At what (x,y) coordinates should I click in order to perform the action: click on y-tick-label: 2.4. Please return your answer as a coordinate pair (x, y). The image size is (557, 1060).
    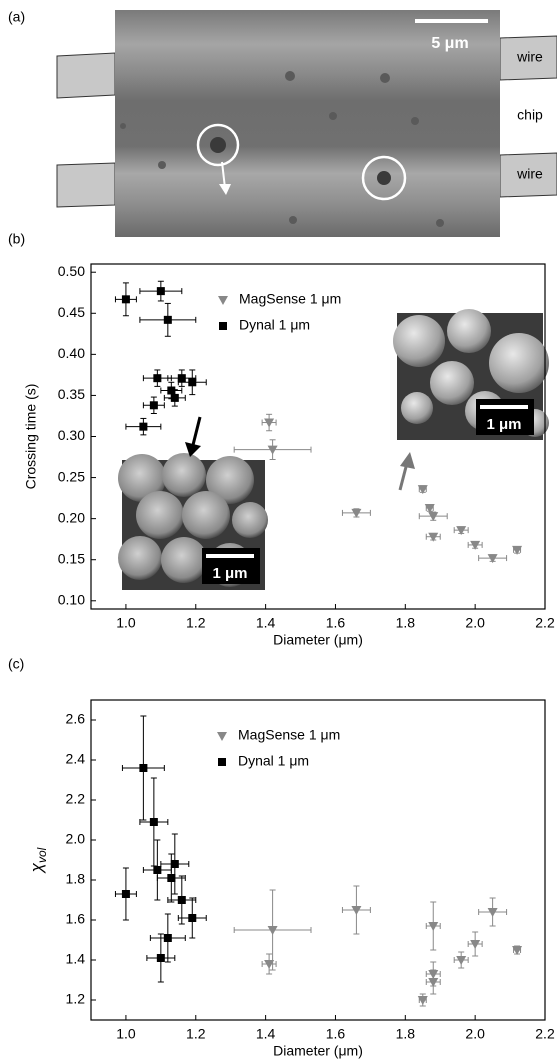
    Looking at the image, I should click on (76, 759).